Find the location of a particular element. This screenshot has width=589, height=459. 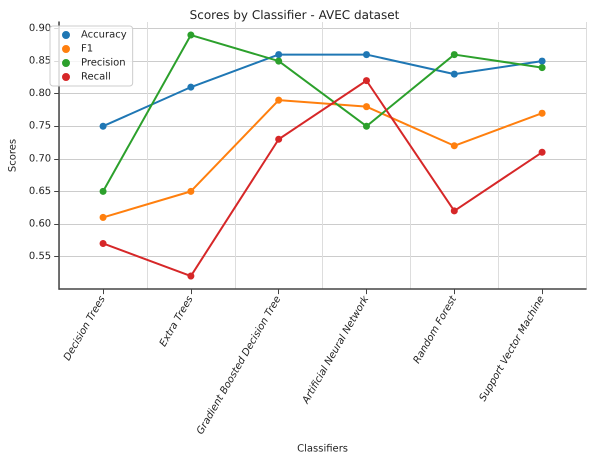

legend-label: Precision is located at coordinates (103, 63).